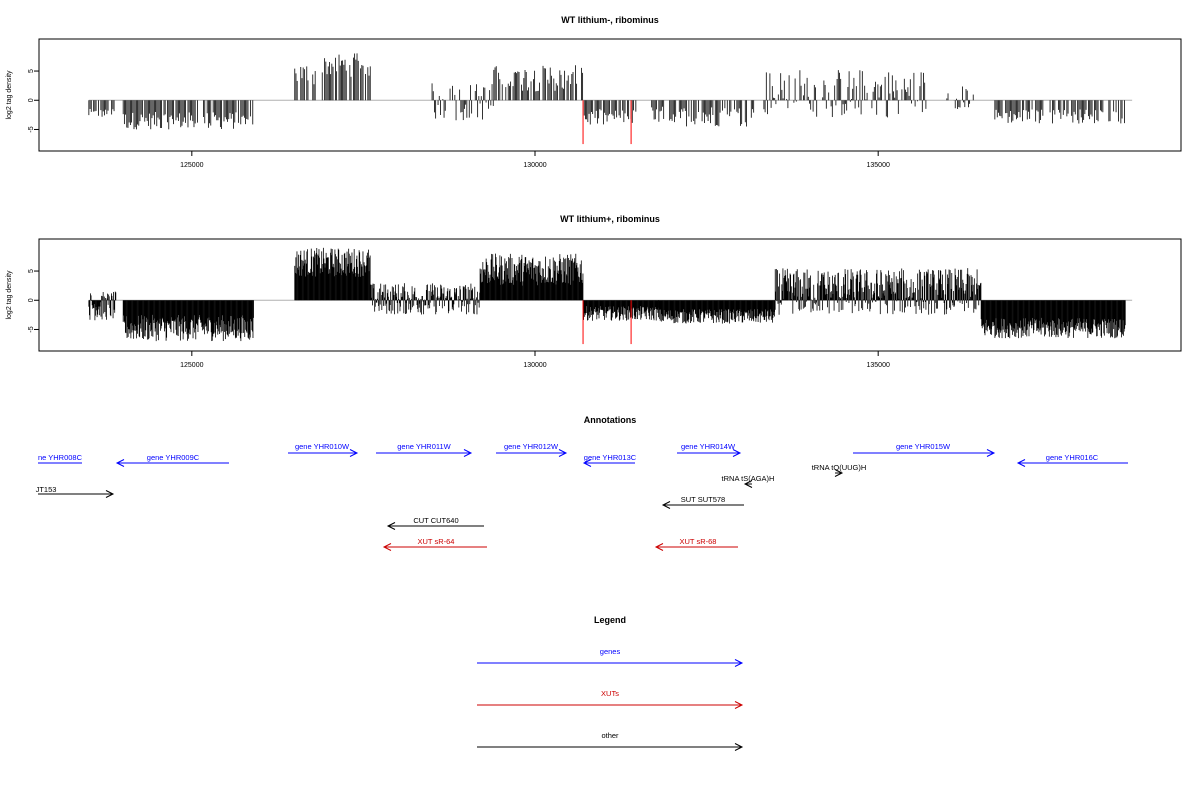 The width and height of the screenshot is (1200, 800). I want to click on annotation-item: tRNA tS(AGA)H, so click(748, 481).